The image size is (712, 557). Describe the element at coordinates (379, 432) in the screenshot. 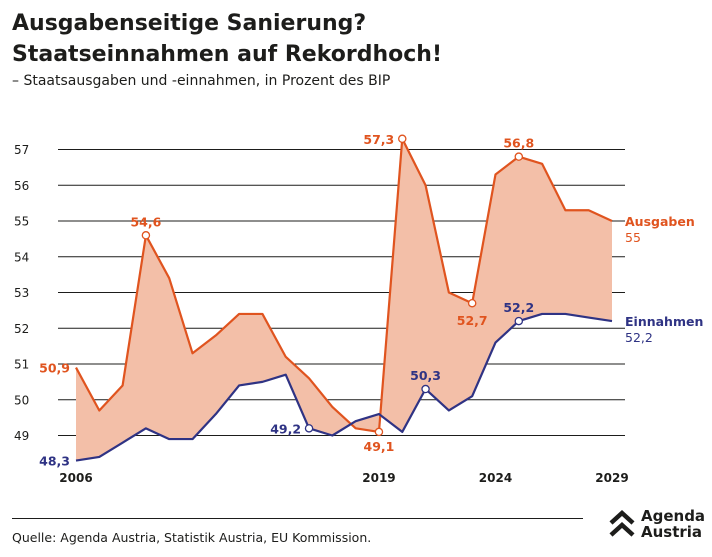

I see `data-point-ausgaben-2019` at that location.